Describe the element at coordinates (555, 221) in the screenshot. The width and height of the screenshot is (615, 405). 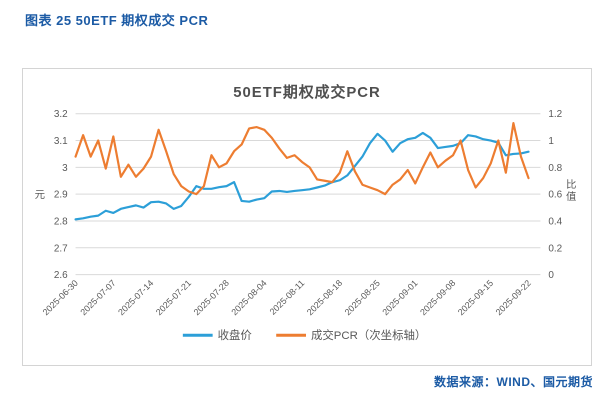
I see `y-axis-right-tick: 0.4` at that location.